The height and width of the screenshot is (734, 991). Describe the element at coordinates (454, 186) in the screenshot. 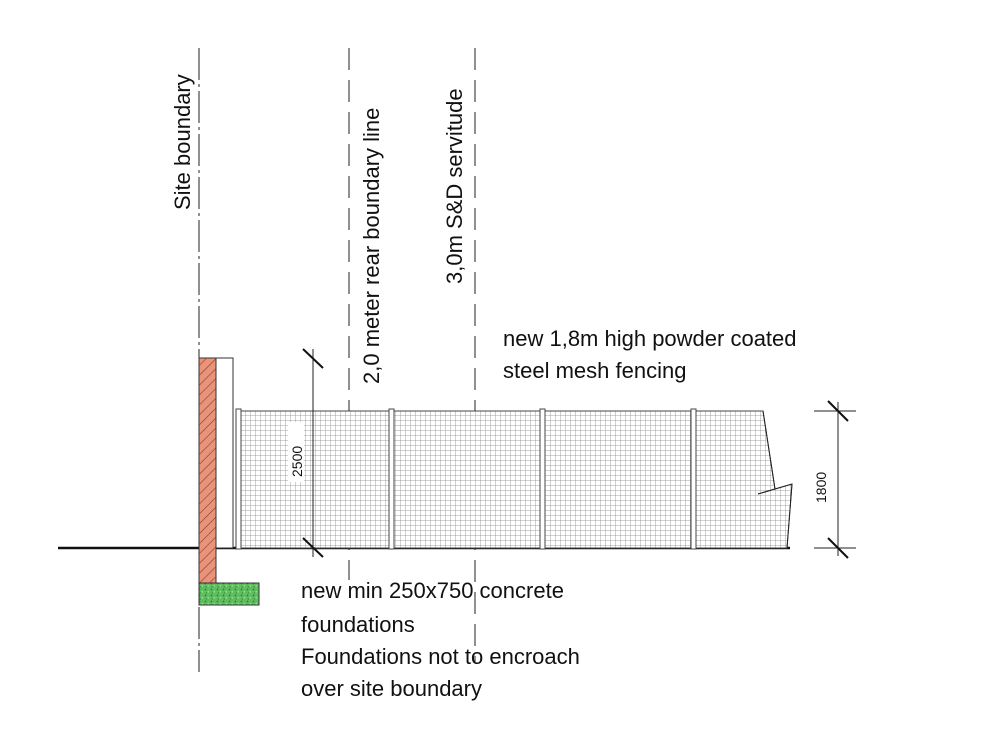

I see `servitude-label: 3,0m S&D servitude` at that location.